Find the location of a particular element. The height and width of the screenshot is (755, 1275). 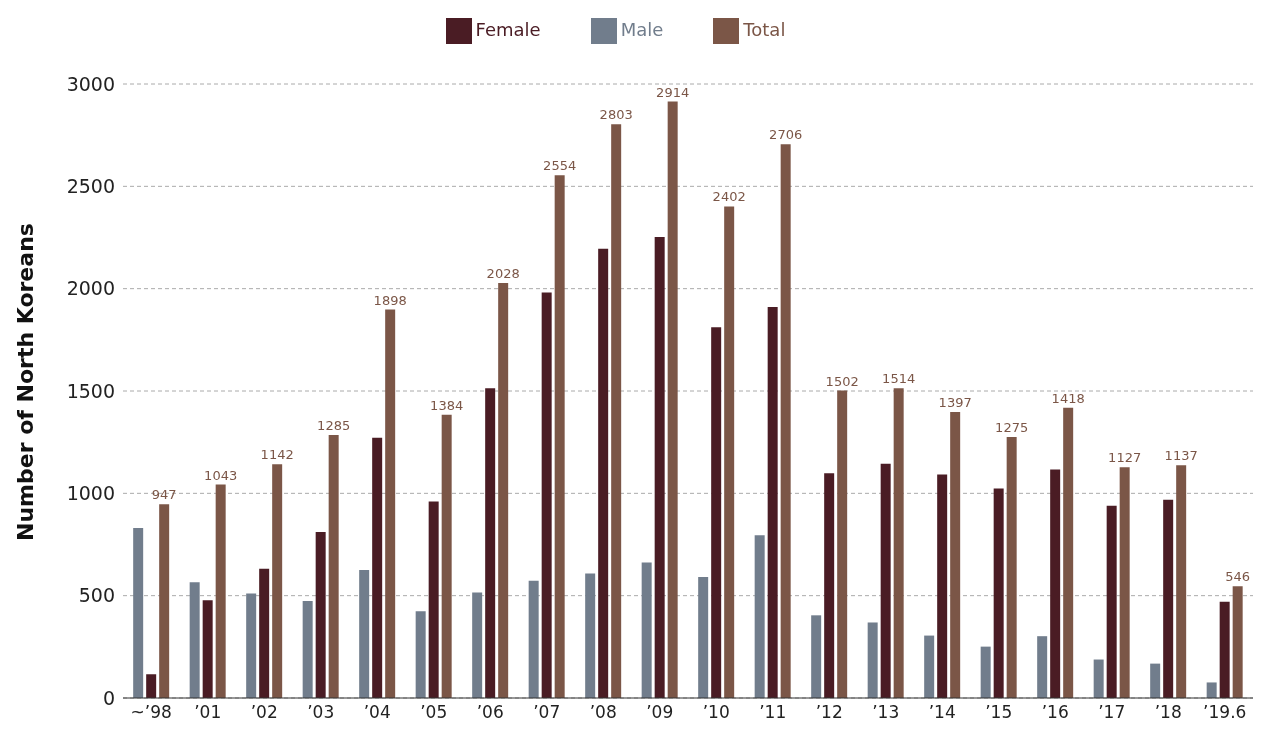

x-tick-label: ’10 is located at coordinates (716, 712).